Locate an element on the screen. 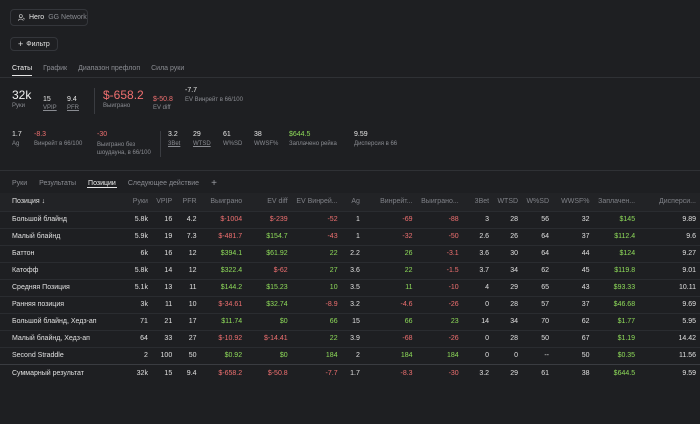 This screenshot has height=424, width=700. add-tab-icon: + is located at coordinates (214, 183).